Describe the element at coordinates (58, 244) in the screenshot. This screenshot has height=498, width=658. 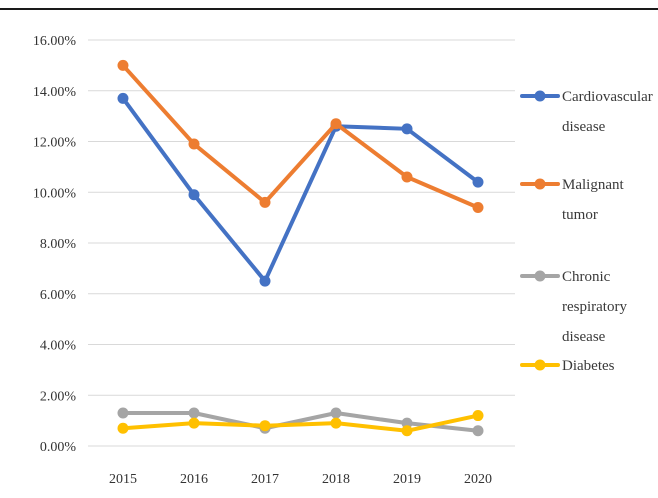
I see `y-tick-label: 8.00%` at that location.